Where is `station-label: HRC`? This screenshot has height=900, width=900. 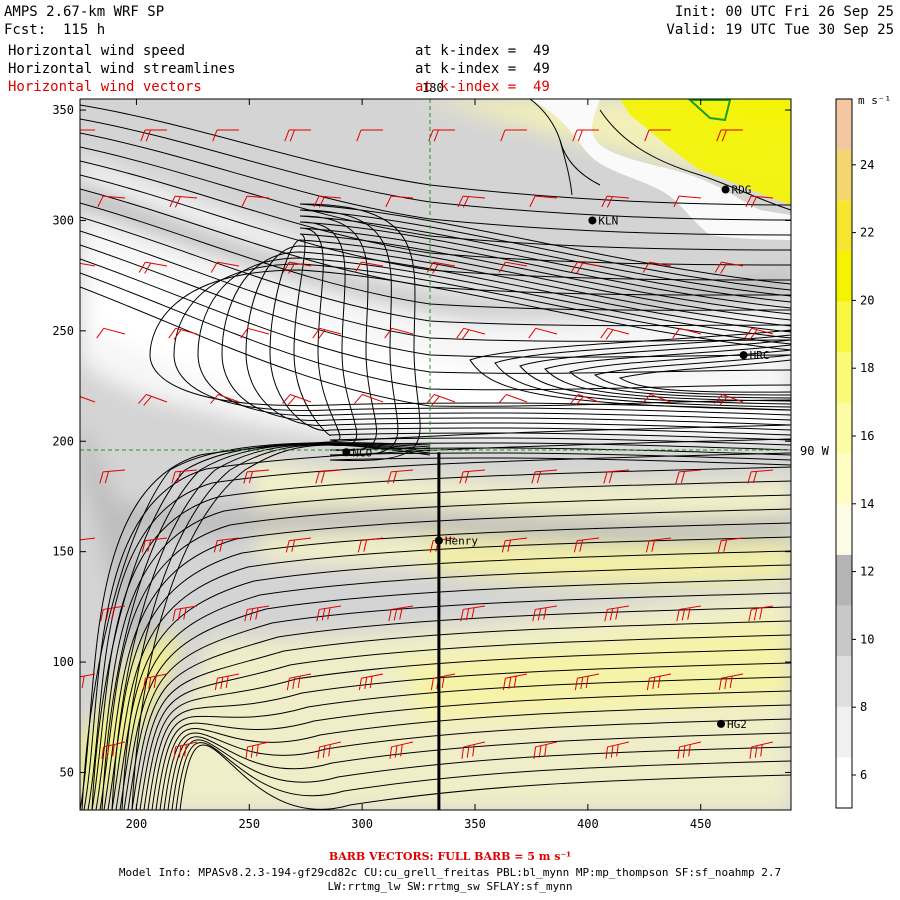 station-label: HRC is located at coordinates (760, 355).